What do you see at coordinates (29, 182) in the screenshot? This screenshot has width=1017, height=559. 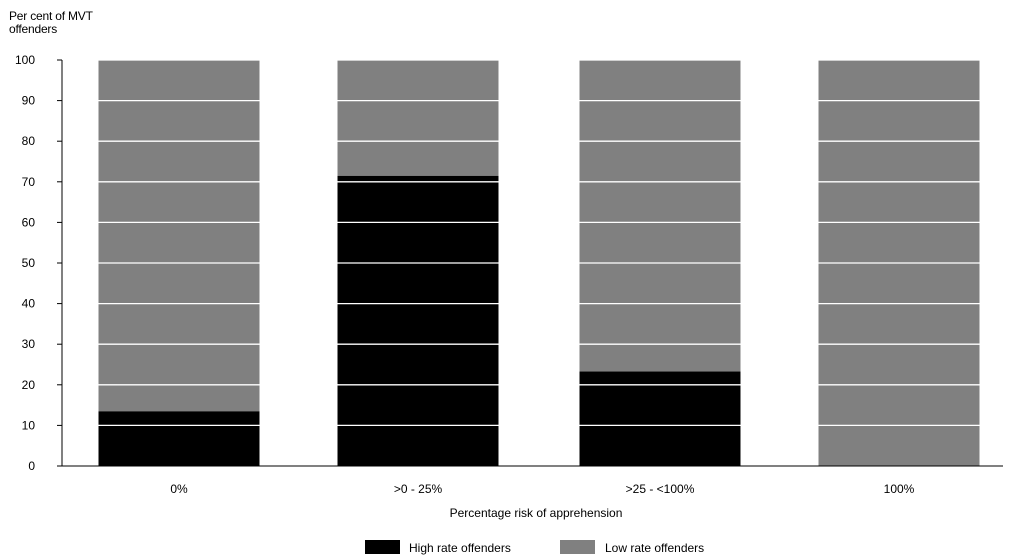 I see `y-tick-label-70: 70` at bounding box center [29, 182].